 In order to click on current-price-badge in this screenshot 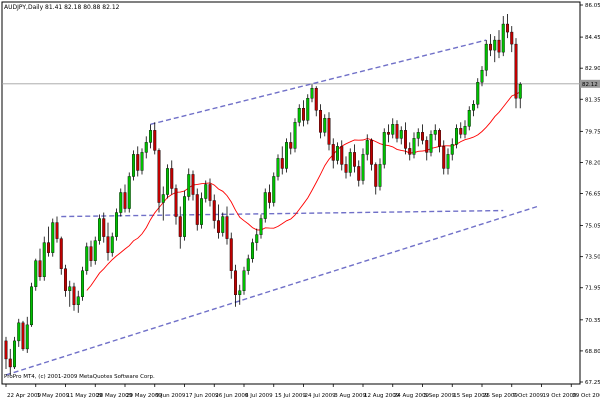, I will do `click(590, 83)`.